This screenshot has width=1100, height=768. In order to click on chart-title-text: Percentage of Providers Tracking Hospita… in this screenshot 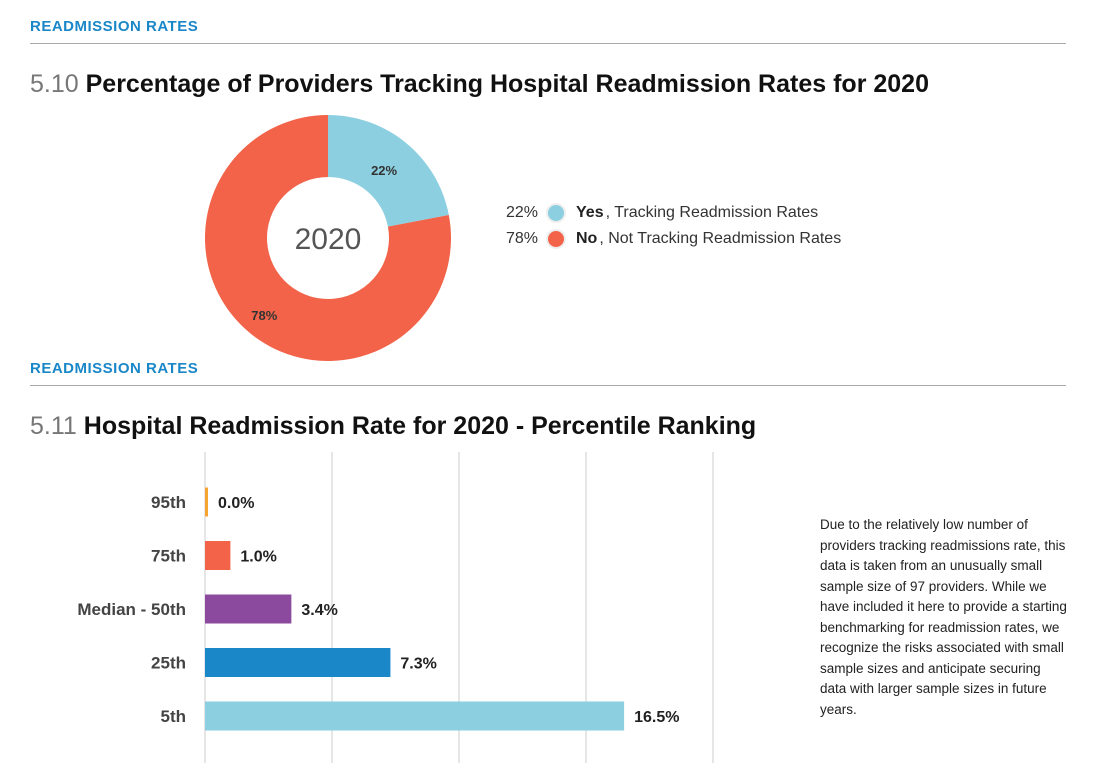, I will do `click(507, 84)`.